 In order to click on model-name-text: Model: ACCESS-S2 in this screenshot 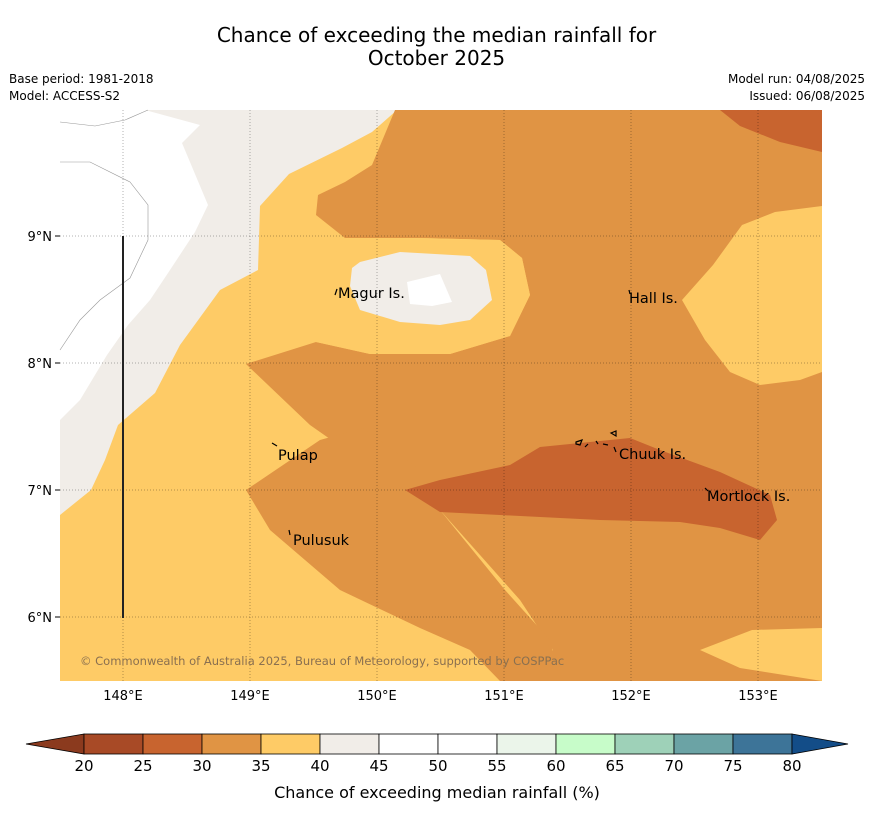, I will do `click(65, 96)`.